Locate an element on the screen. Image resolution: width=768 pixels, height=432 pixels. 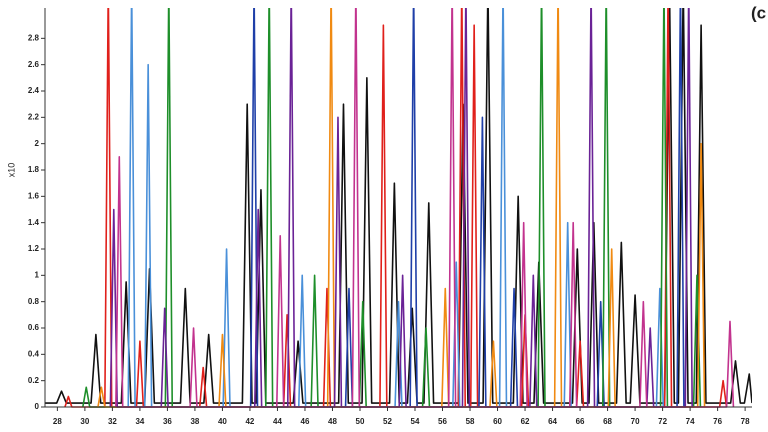
x-tick-label: 36 is located at coordinates (167, 421).